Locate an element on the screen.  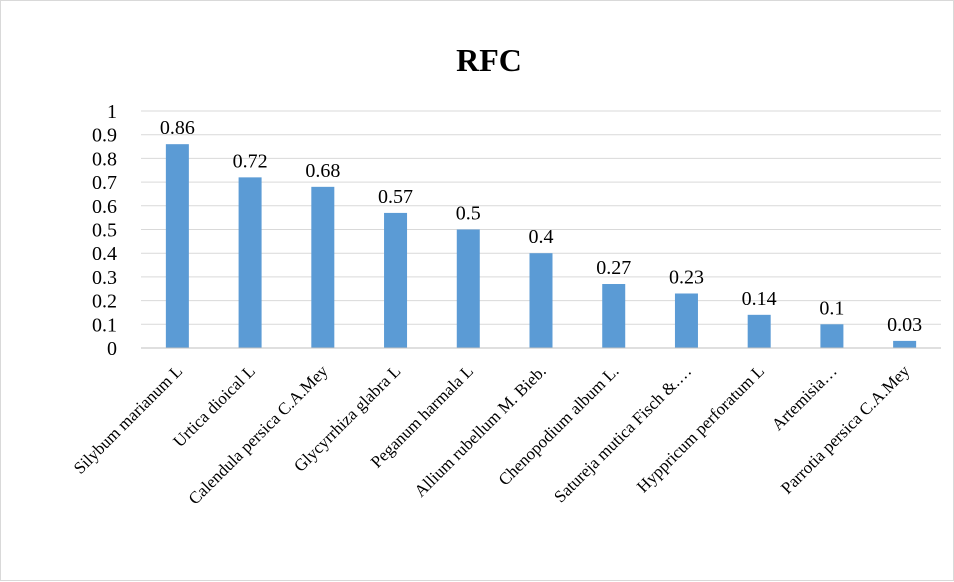
y-tick-label: 0.5 is located at coordinates (104, 231).